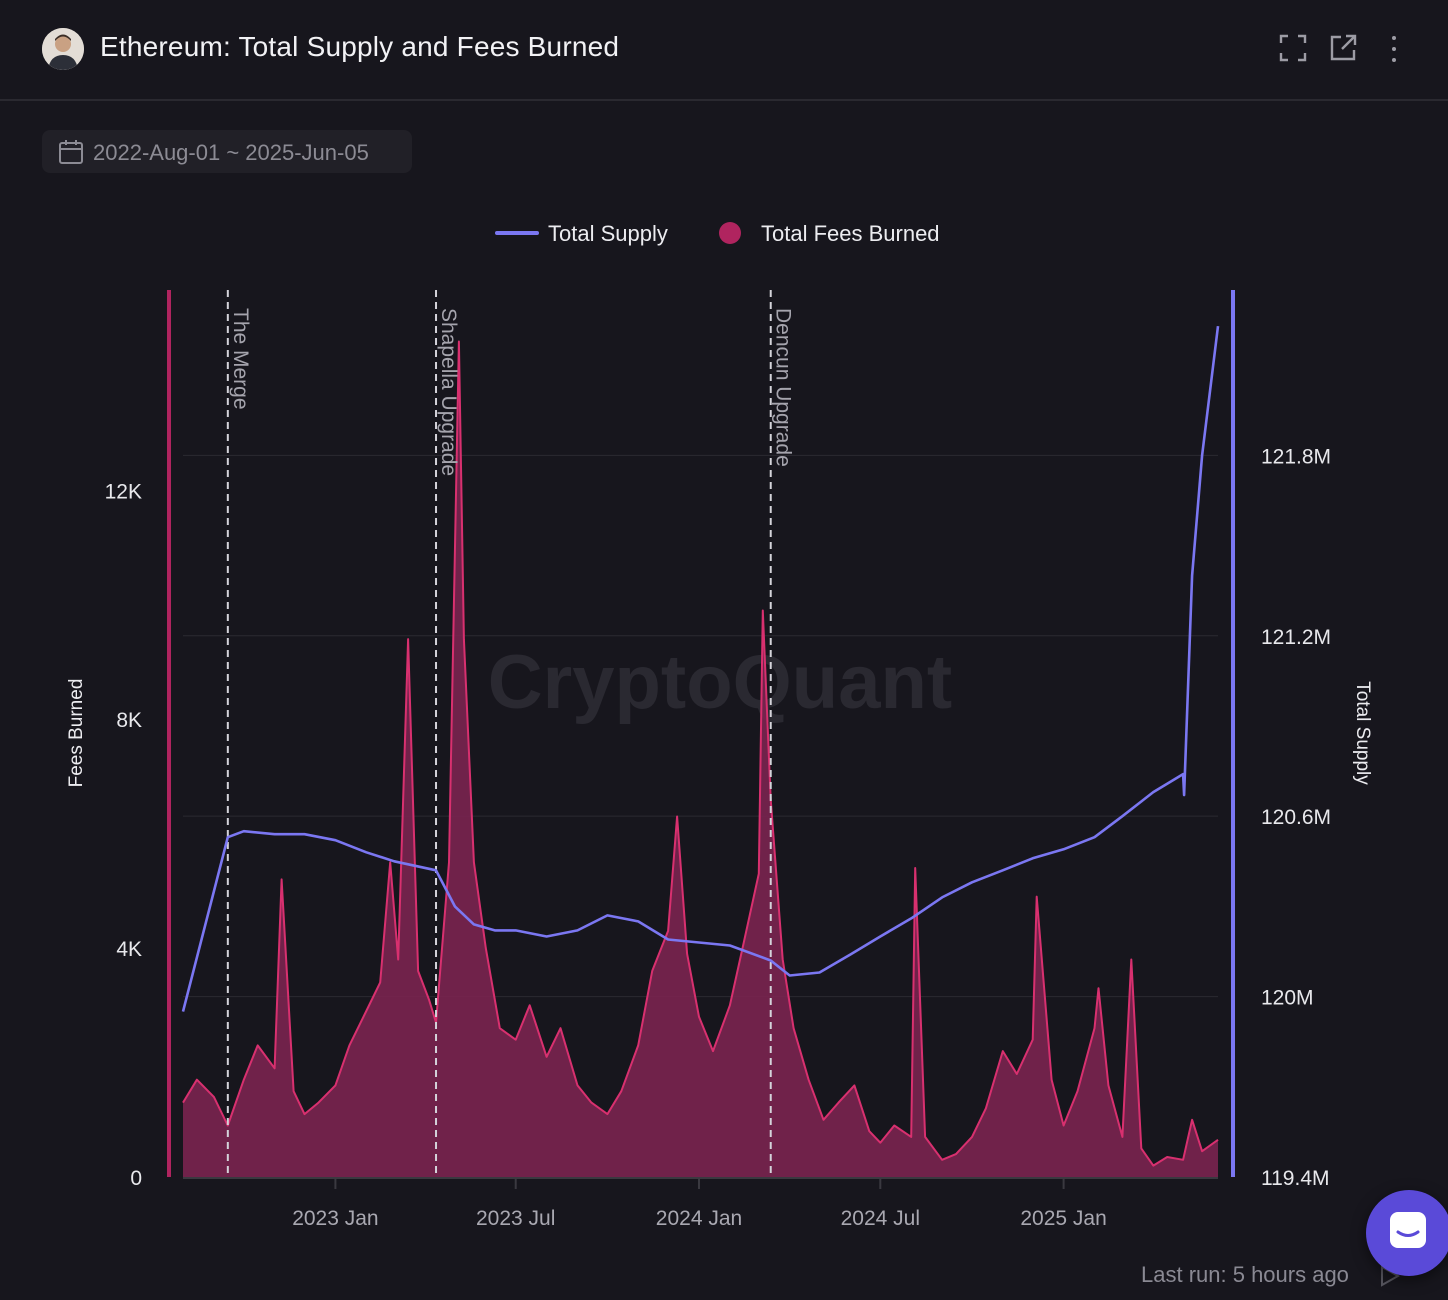 Image resolution: width=1448 pixels, height=1300 pixels. What do you see at coordinates (1295, 1178) in the screenshot?
I see `y-right-tick-label: 119.4M` at bounding box center [1295, 1178].